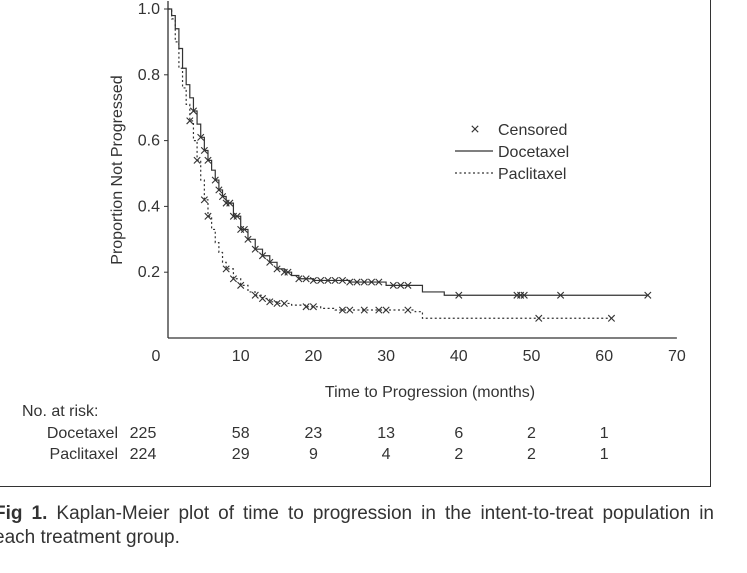  Describe the element at coordinates (458, 433) in the screenshot. I see `risk-value: 6` at that location.